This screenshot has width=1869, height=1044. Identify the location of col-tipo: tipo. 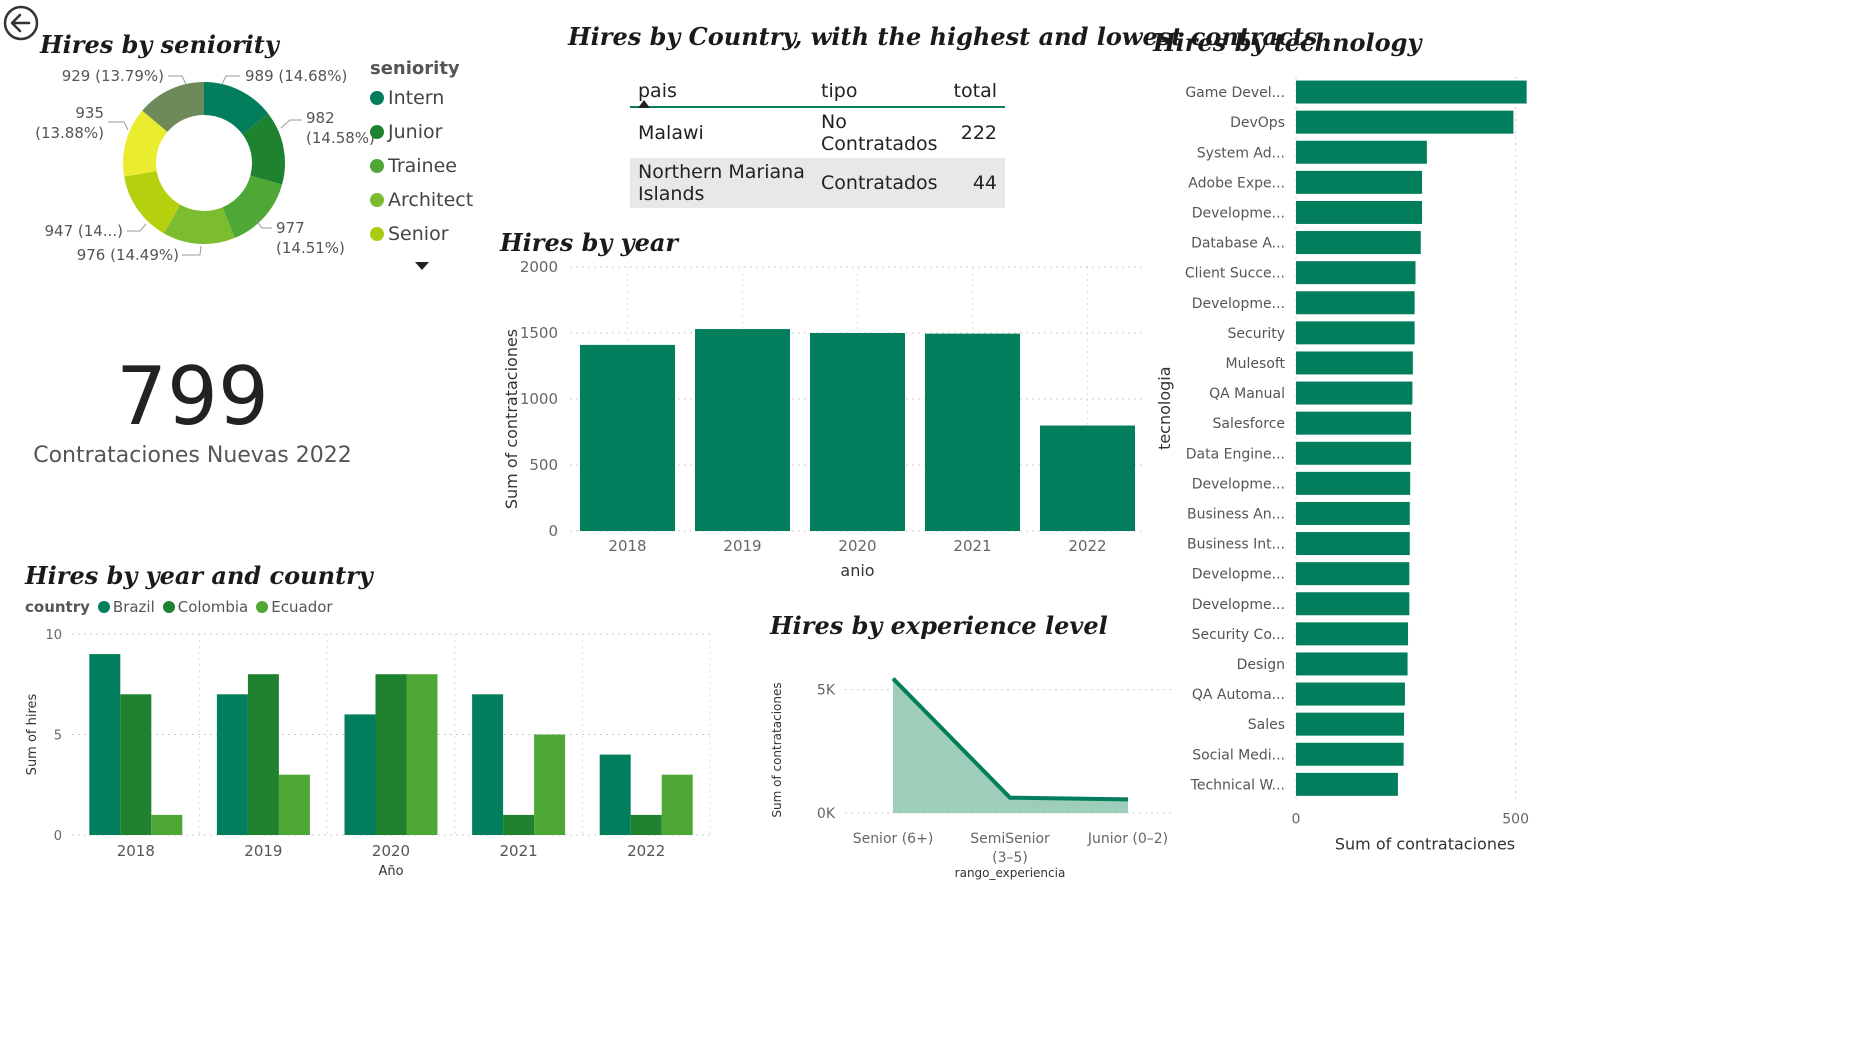
(879, 91).